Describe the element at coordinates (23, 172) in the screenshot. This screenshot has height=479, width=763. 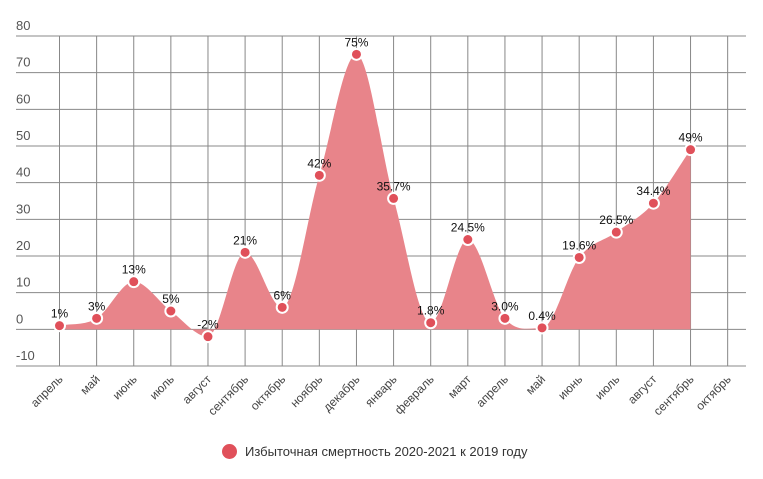
I see `y-tick-label: 40` at that location.